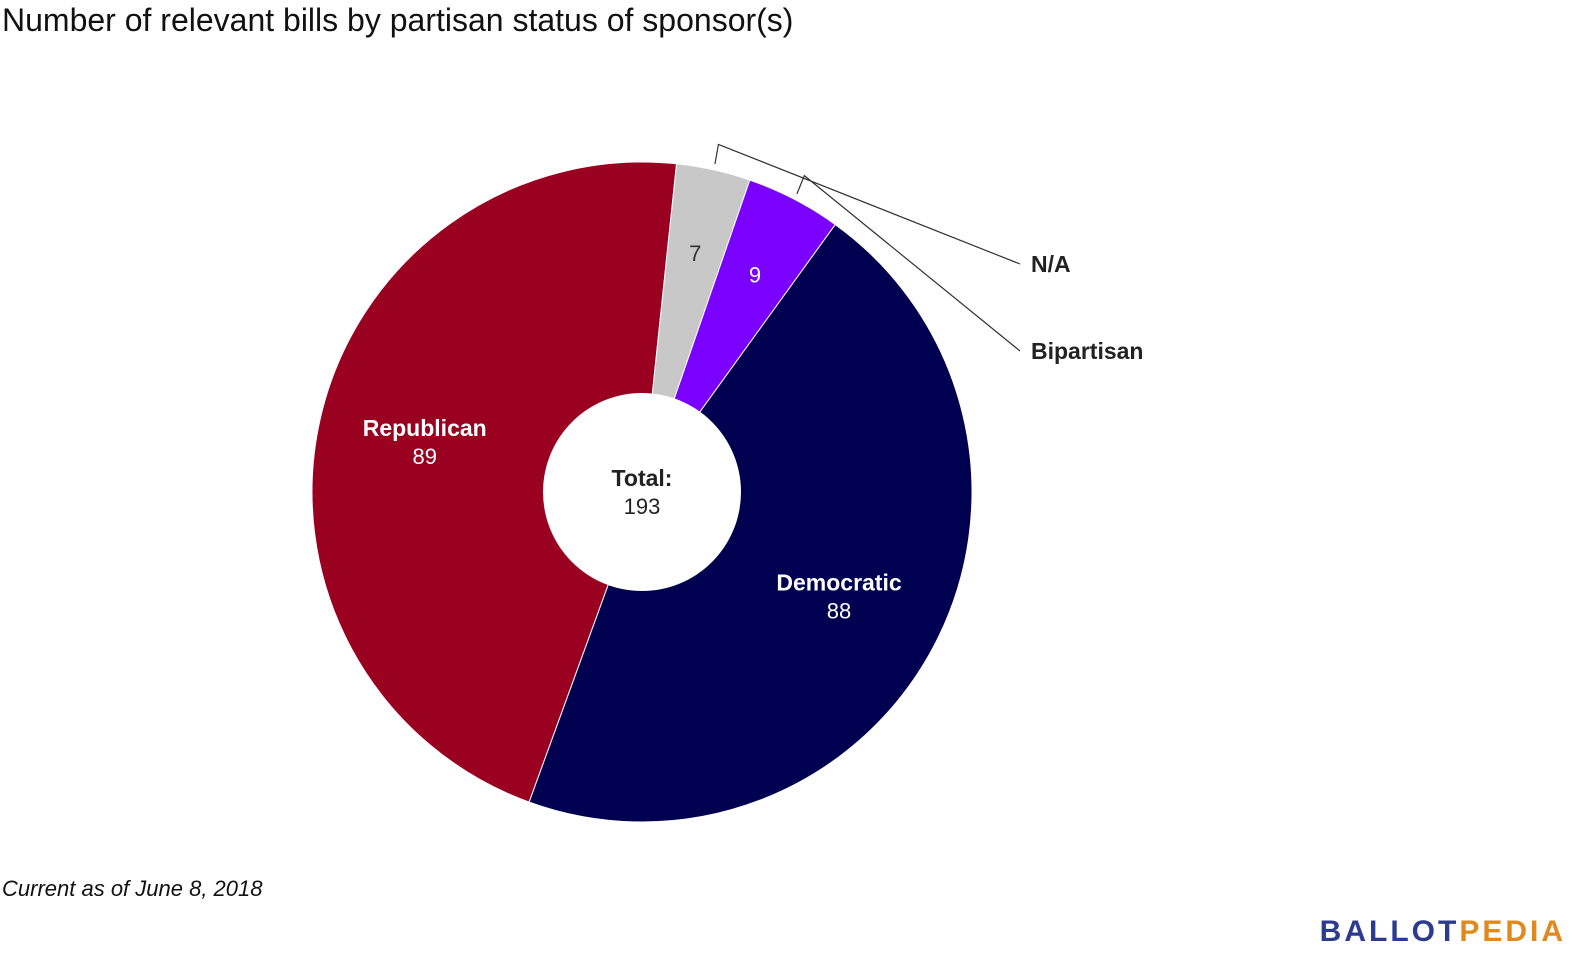 The width and height of the screenshot is (1580, 980). What do you see at coordinates (867, 204) in the screenshot?
I see `leader-line-n-a` at bounding box center [867, 204].